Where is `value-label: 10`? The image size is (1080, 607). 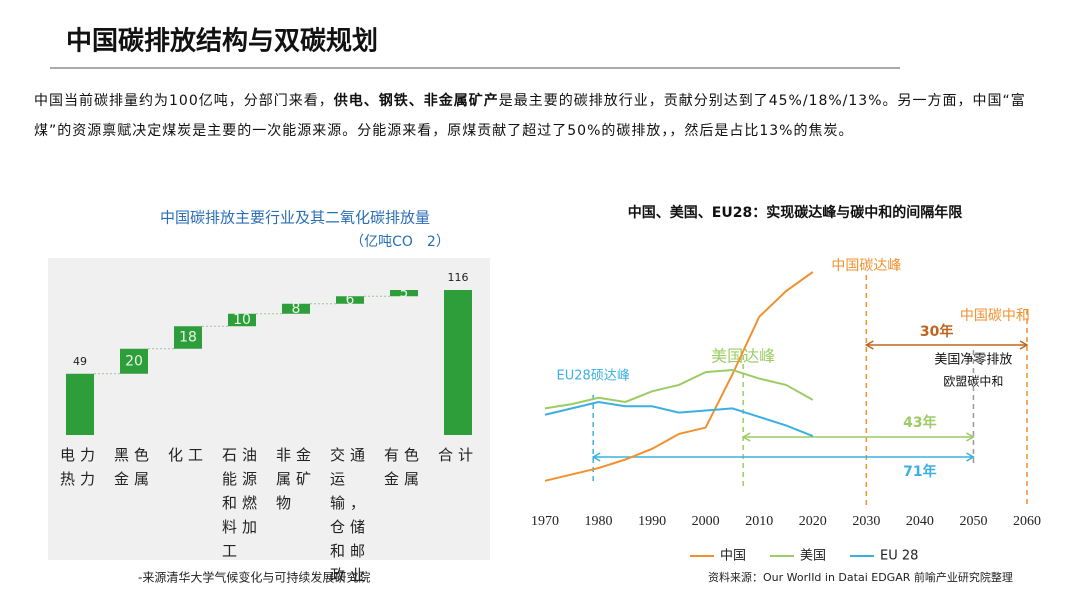 value-label: 10 is located at coordinates (242, 320).